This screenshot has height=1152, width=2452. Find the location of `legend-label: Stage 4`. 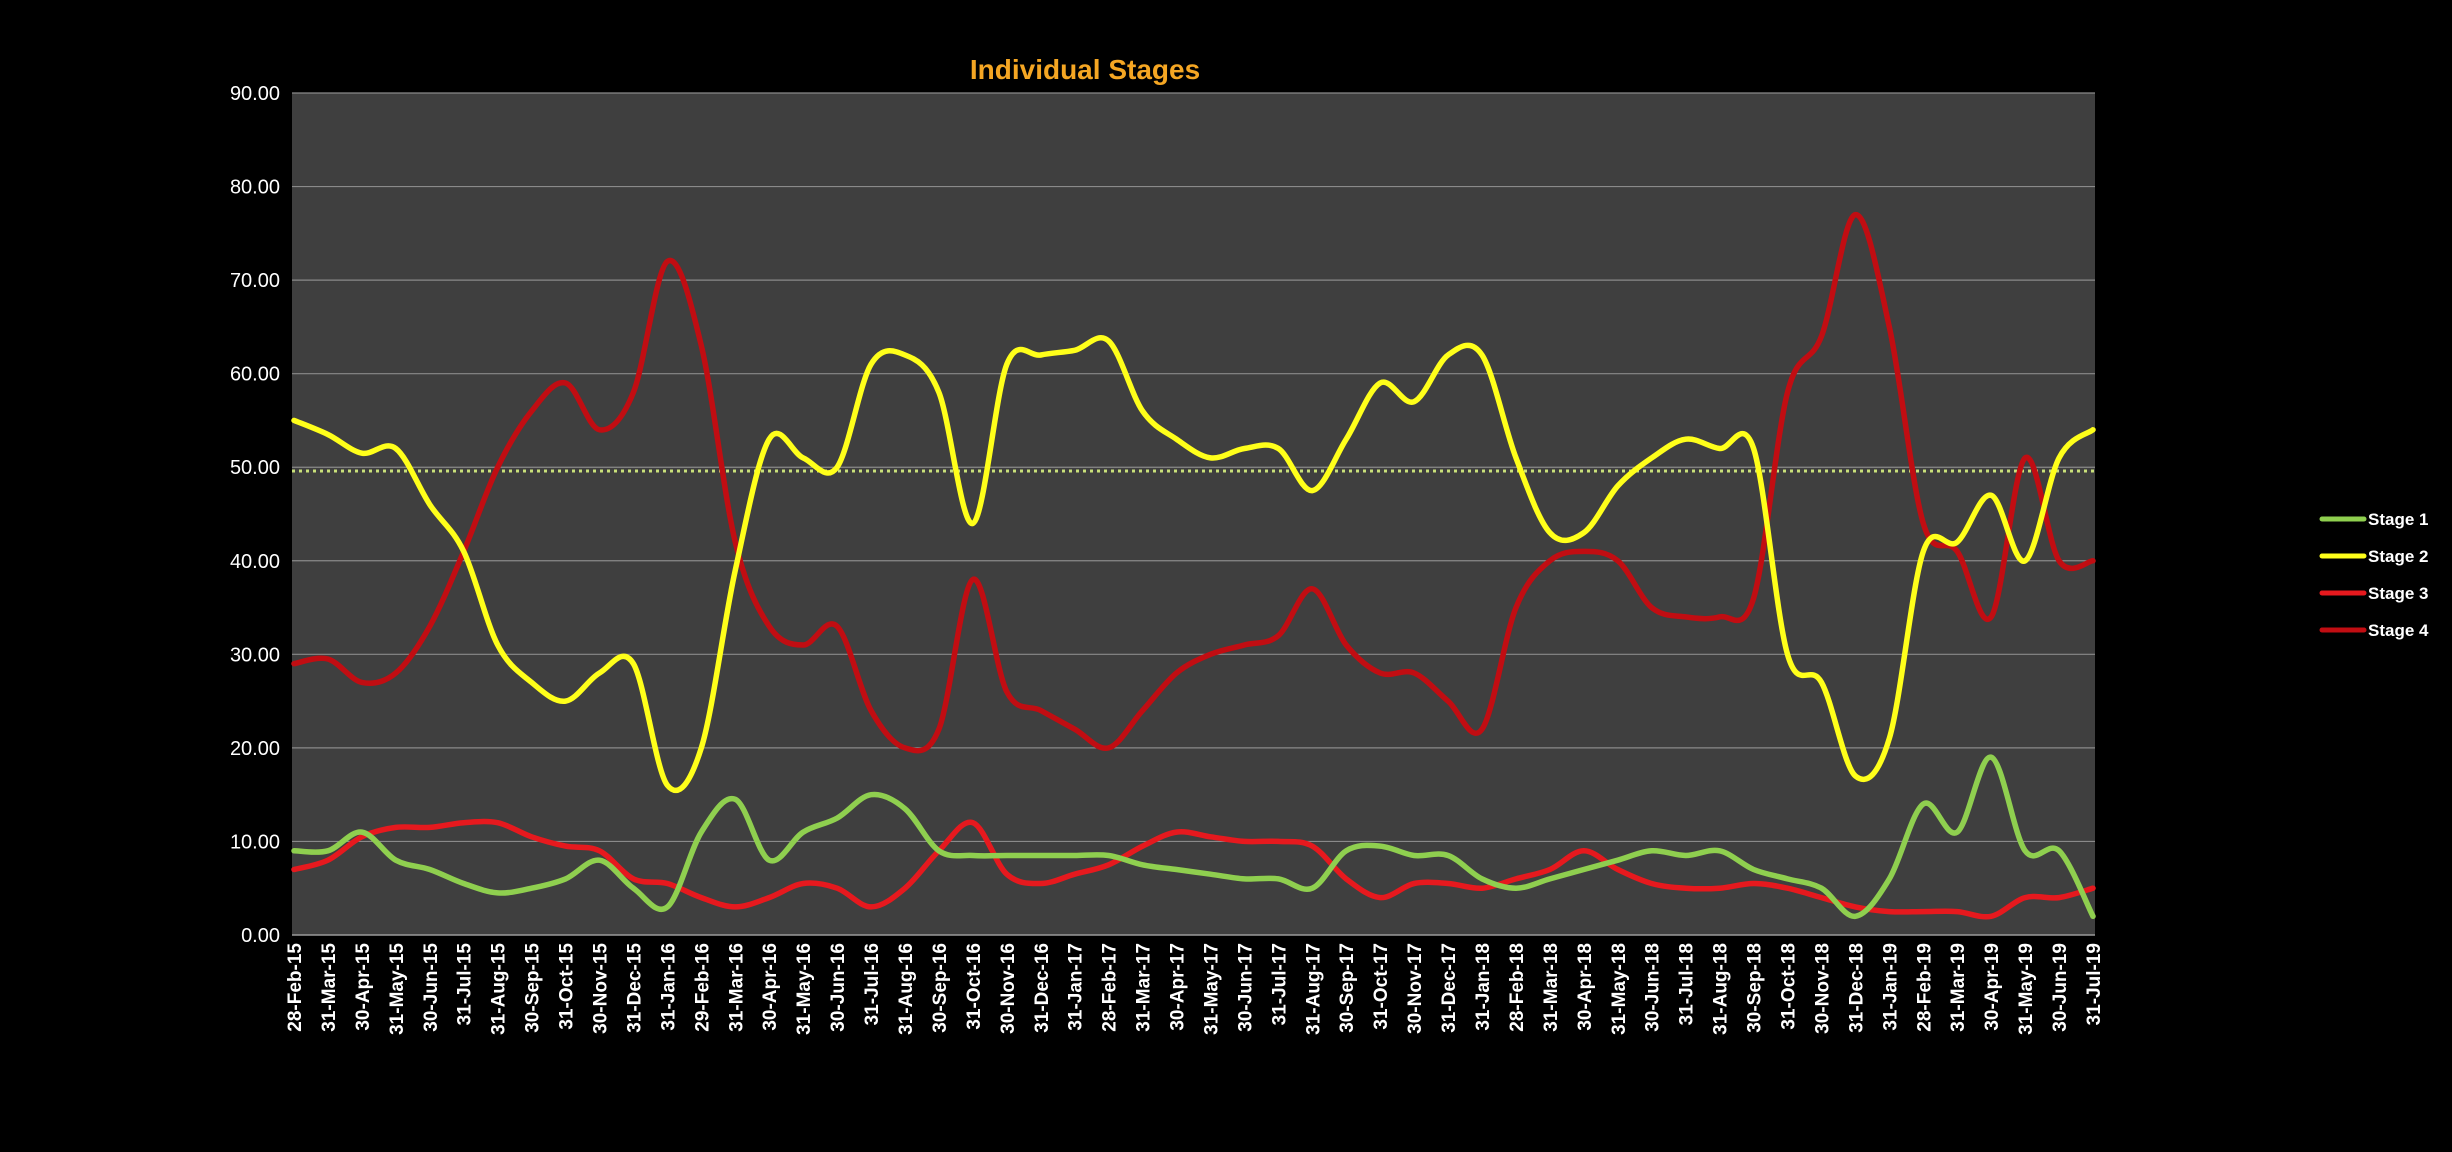

legend-label: Stage 4 is located at coordinates (2398, 630).